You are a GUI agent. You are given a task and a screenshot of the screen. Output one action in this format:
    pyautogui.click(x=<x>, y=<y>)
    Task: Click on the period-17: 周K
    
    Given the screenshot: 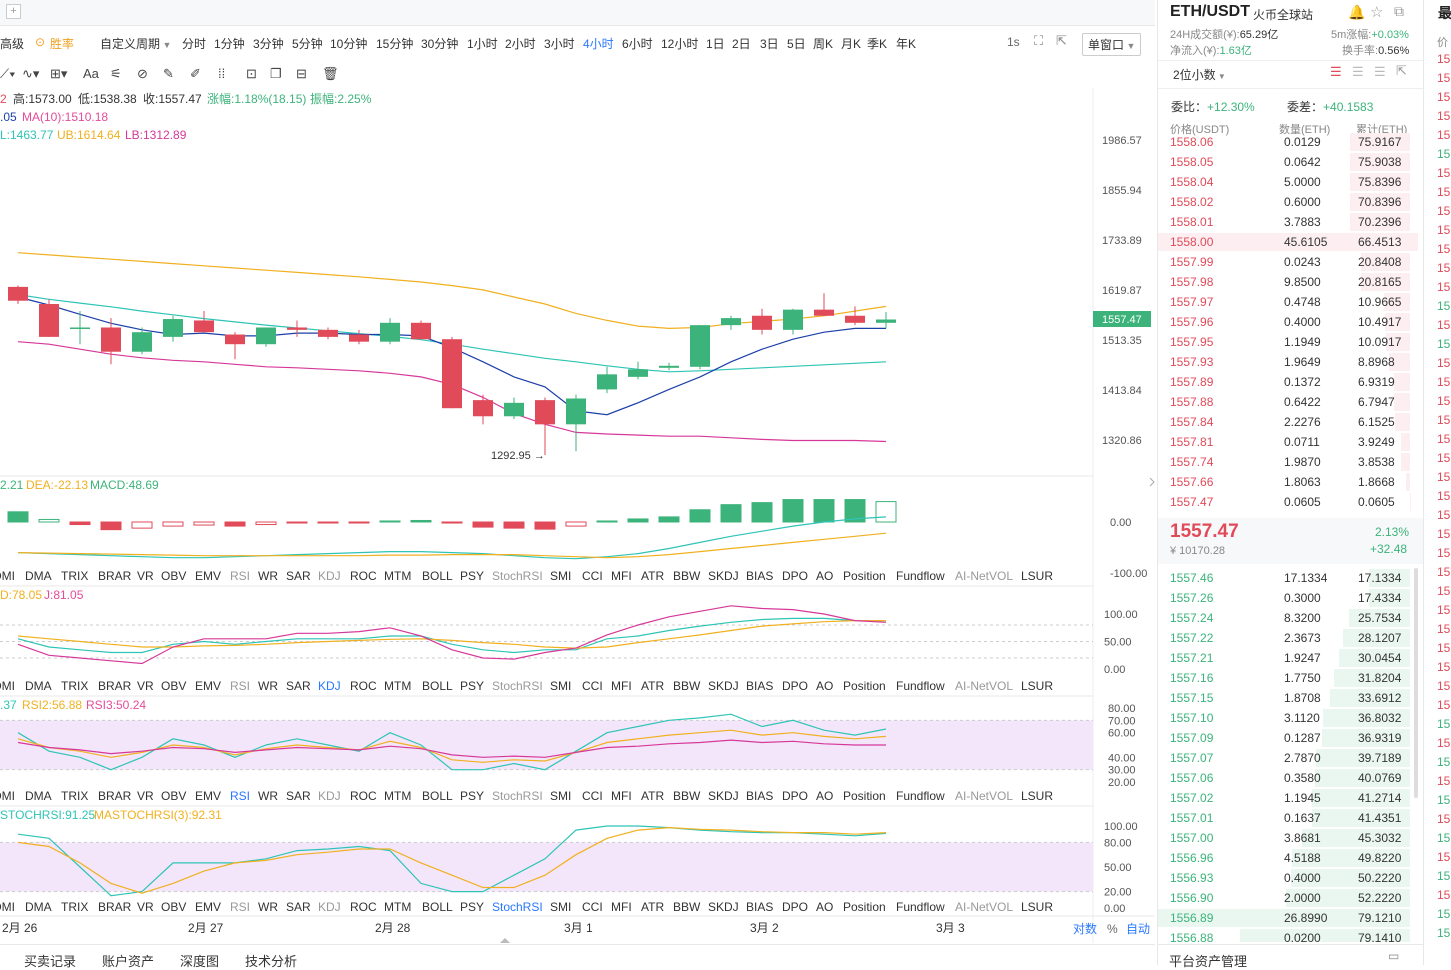 What is the action you would take?
    pyautogui.click(x=823, y=43)
    